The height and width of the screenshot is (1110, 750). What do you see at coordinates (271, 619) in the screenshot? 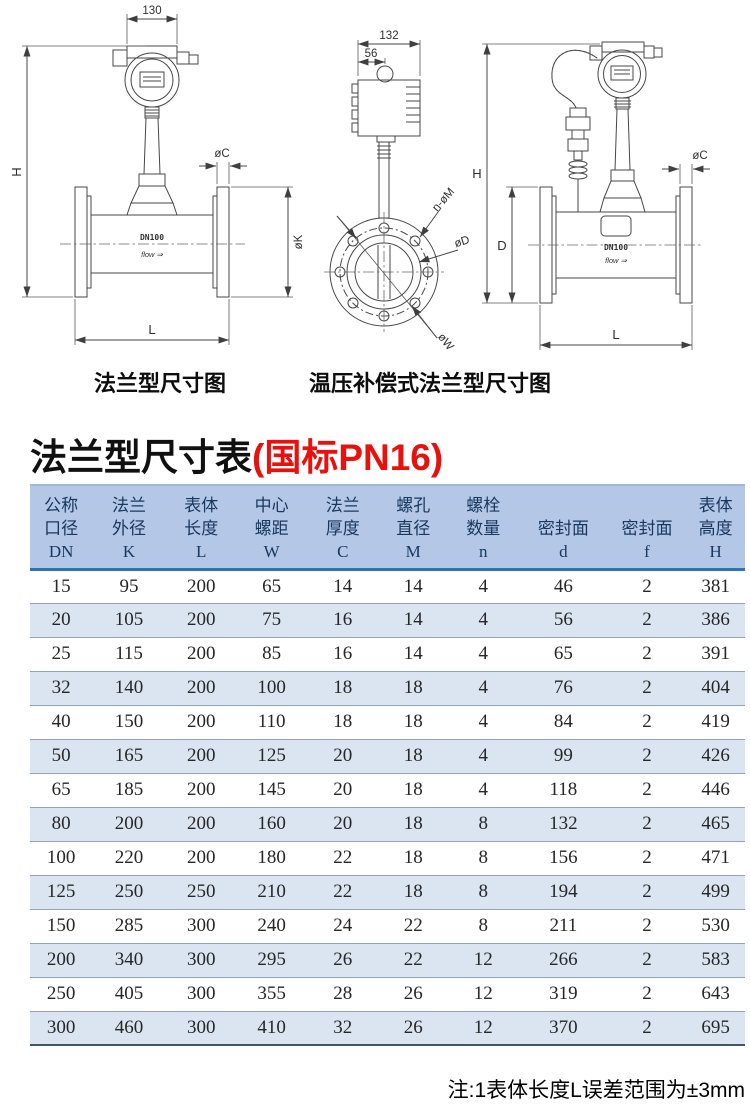
I see `table-cell: 75` at bounding box center [271, 619].